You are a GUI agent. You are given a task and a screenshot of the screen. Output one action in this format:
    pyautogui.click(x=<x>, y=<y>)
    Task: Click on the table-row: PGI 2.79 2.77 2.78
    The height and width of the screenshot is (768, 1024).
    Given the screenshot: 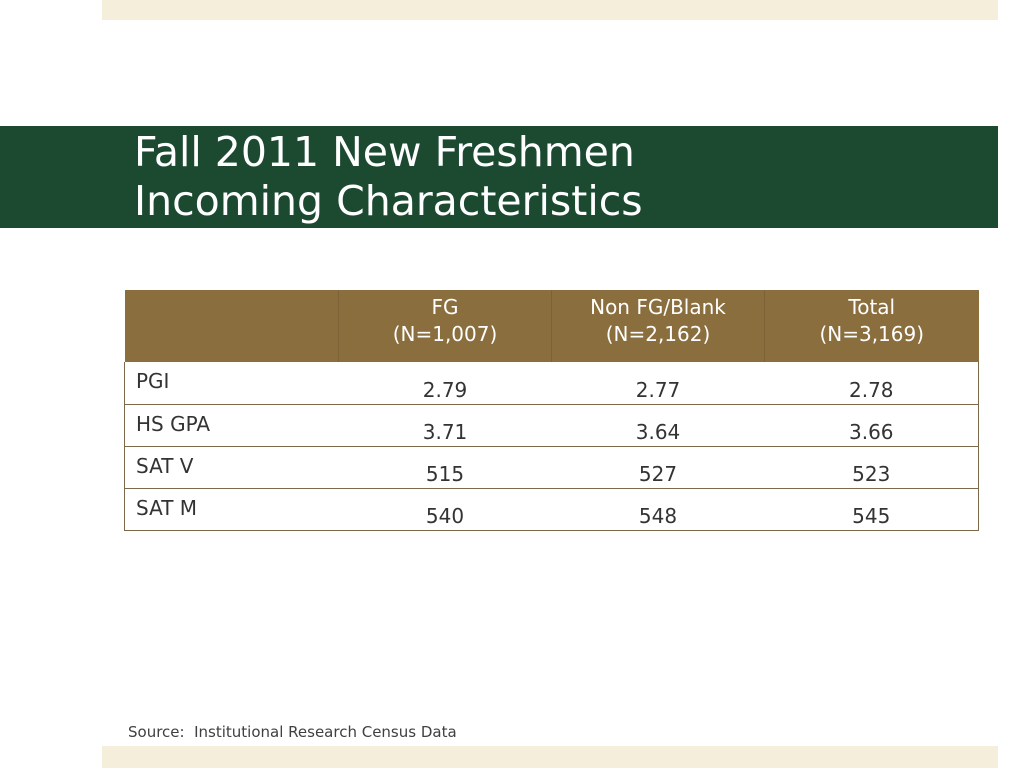 What is the action you would take?
    pyautogui.click(x=551, y=383)
    